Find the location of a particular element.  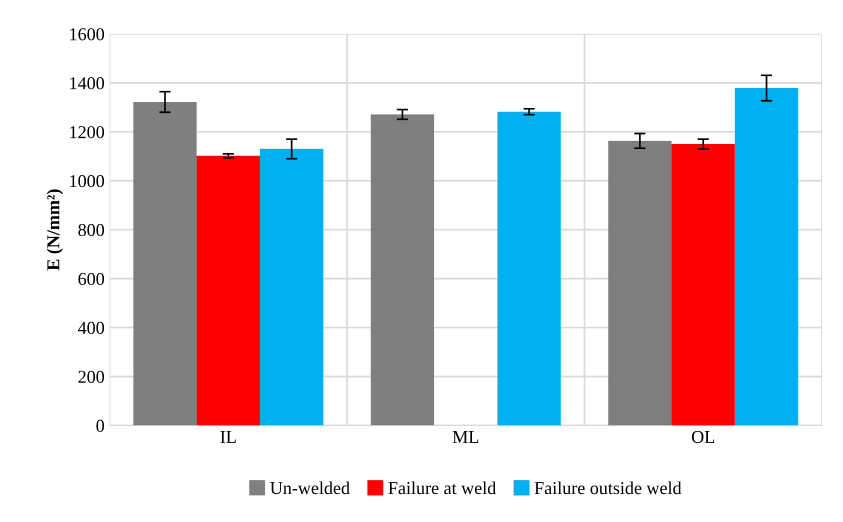

y-tick-label: 1200 is located at coordinates (87, 132).